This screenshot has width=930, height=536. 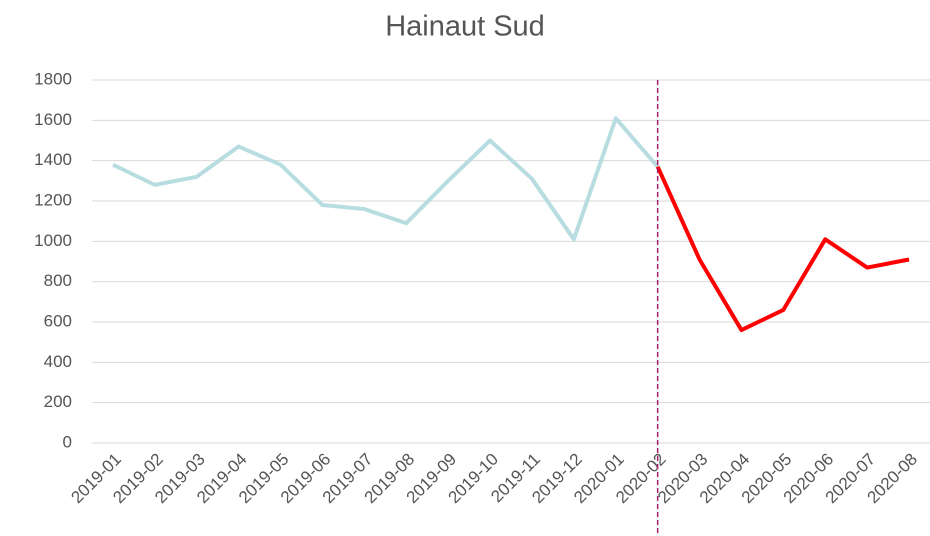 I want to click on y-tick-label: 0, so click(x=67, y=441).